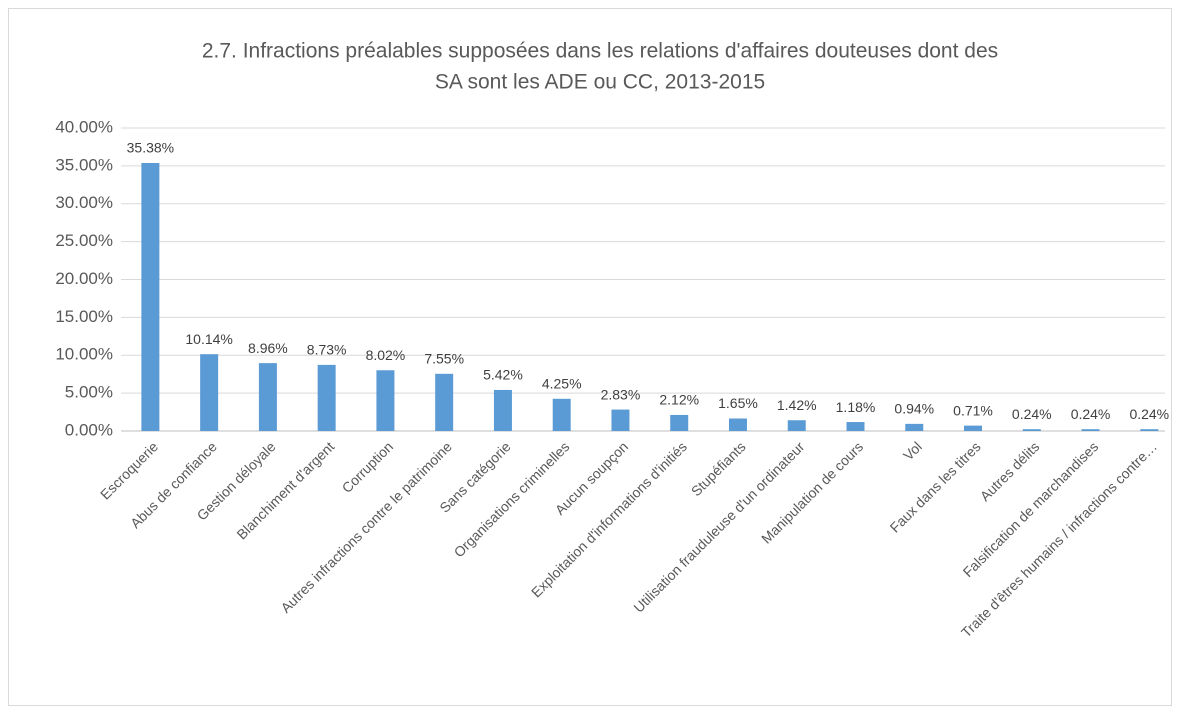 This screenshot has width=1180, height=715. Describe the element at coordinates (84, 240) in the screenshot. I see `y-tick-label: 25.00%` at that location.